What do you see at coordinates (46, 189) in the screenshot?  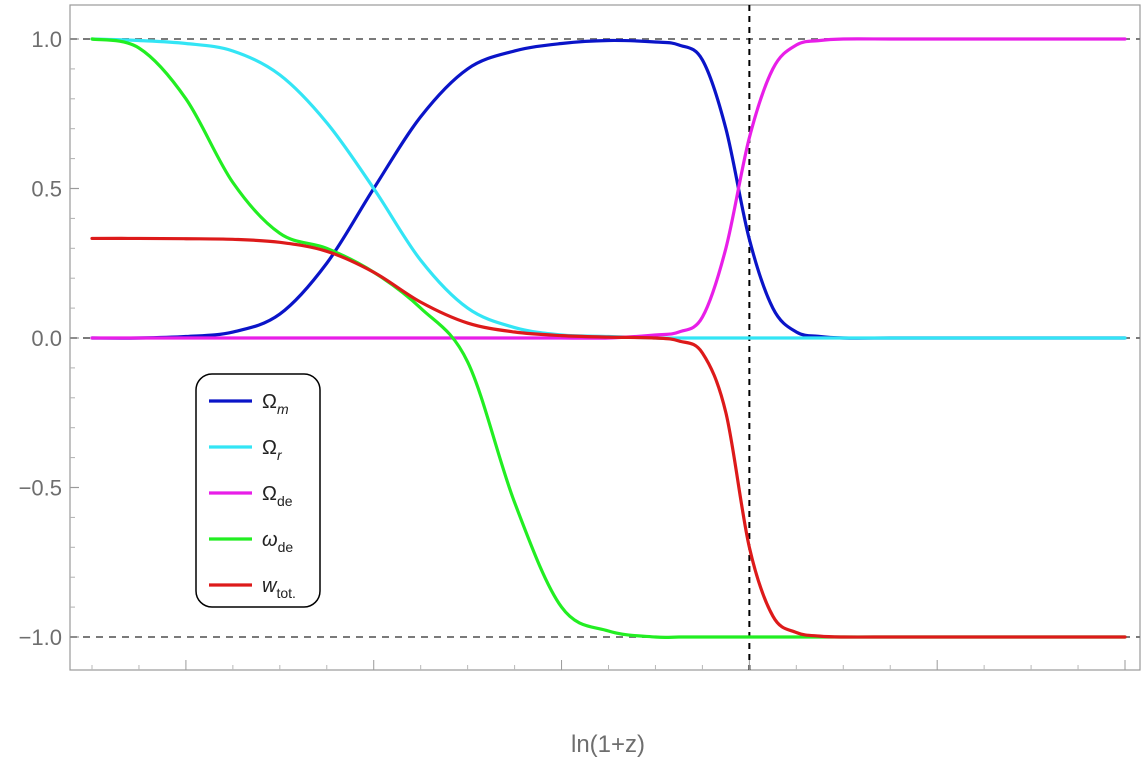 I see `y-tick-label: 0.5` at bounding box center [46, 189].